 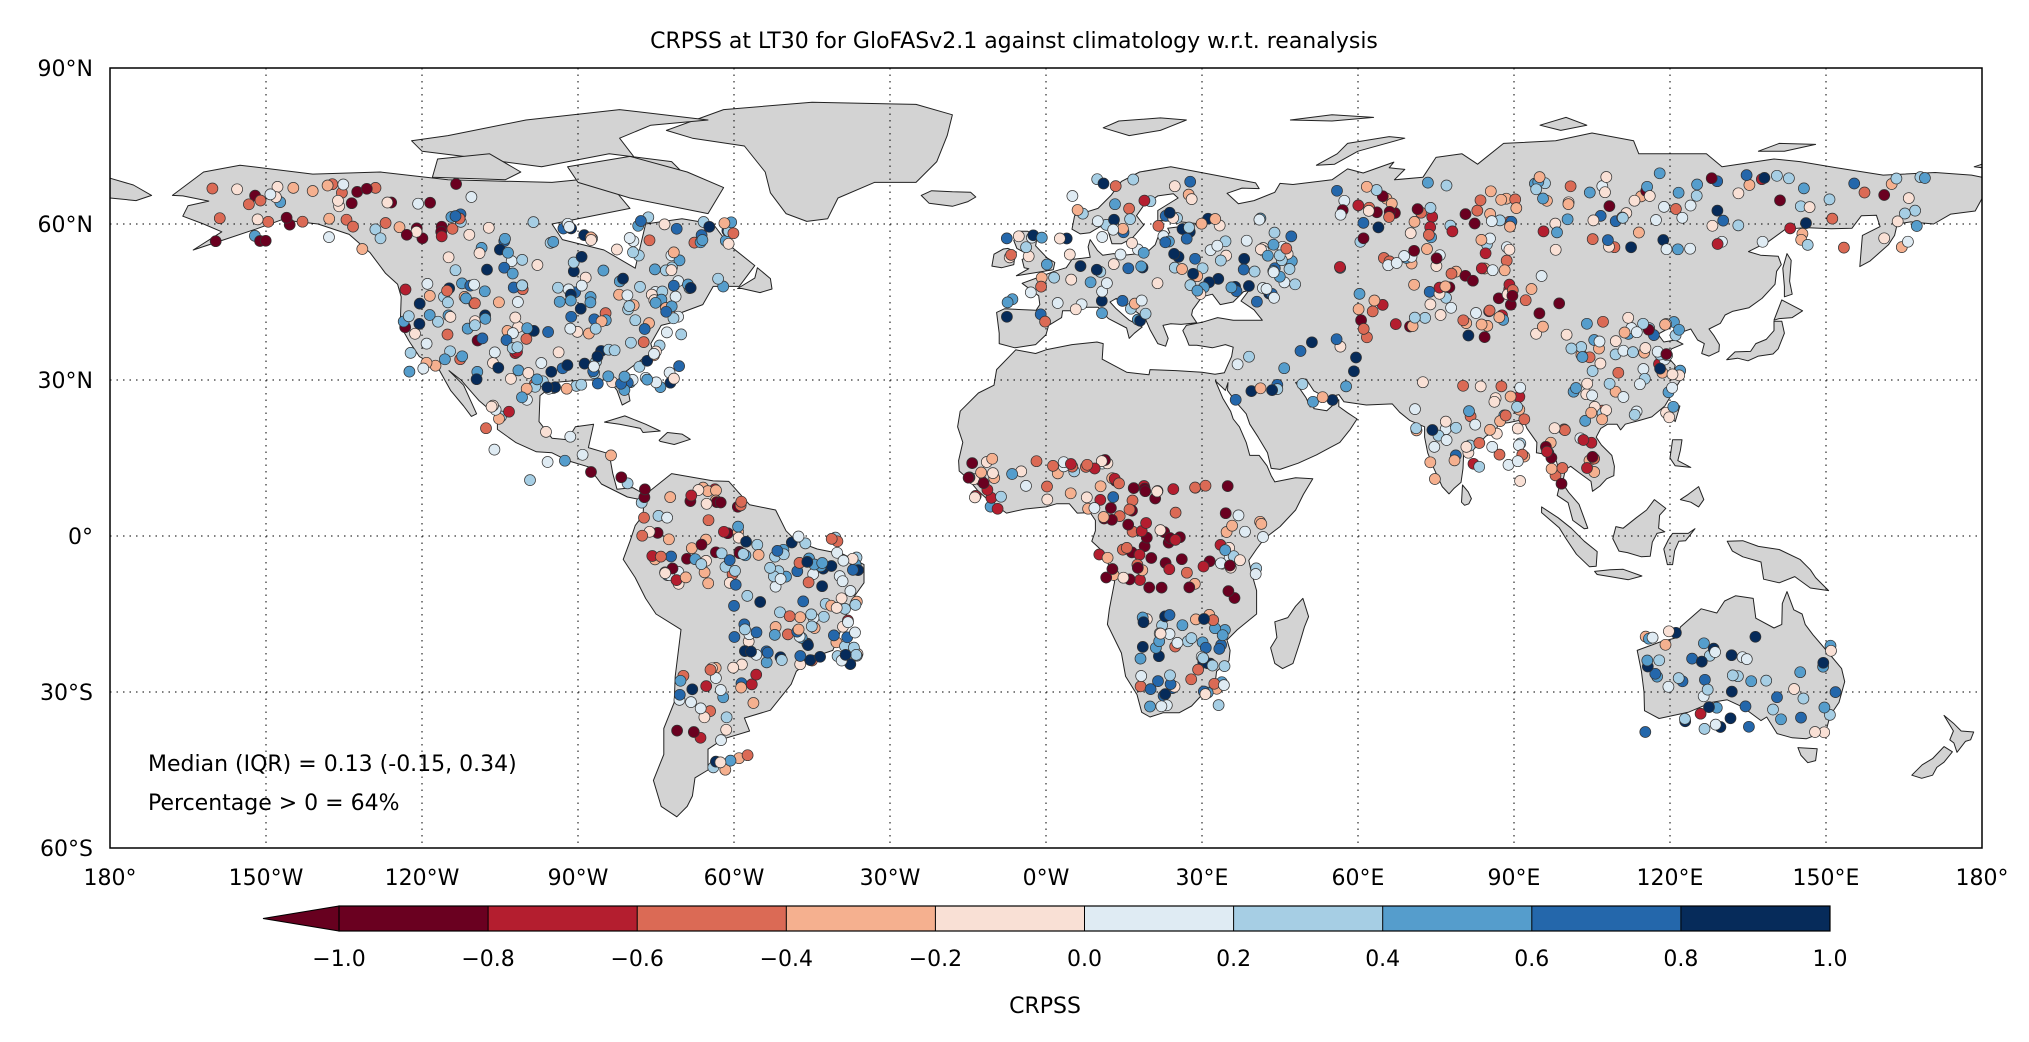 I want to click on colorbar: −1.0 −0.8 −0.6 −0.4 −0.2 0.0 0.2 0.4 0.6 0.8 1.0, so click(x=1055, y=938).